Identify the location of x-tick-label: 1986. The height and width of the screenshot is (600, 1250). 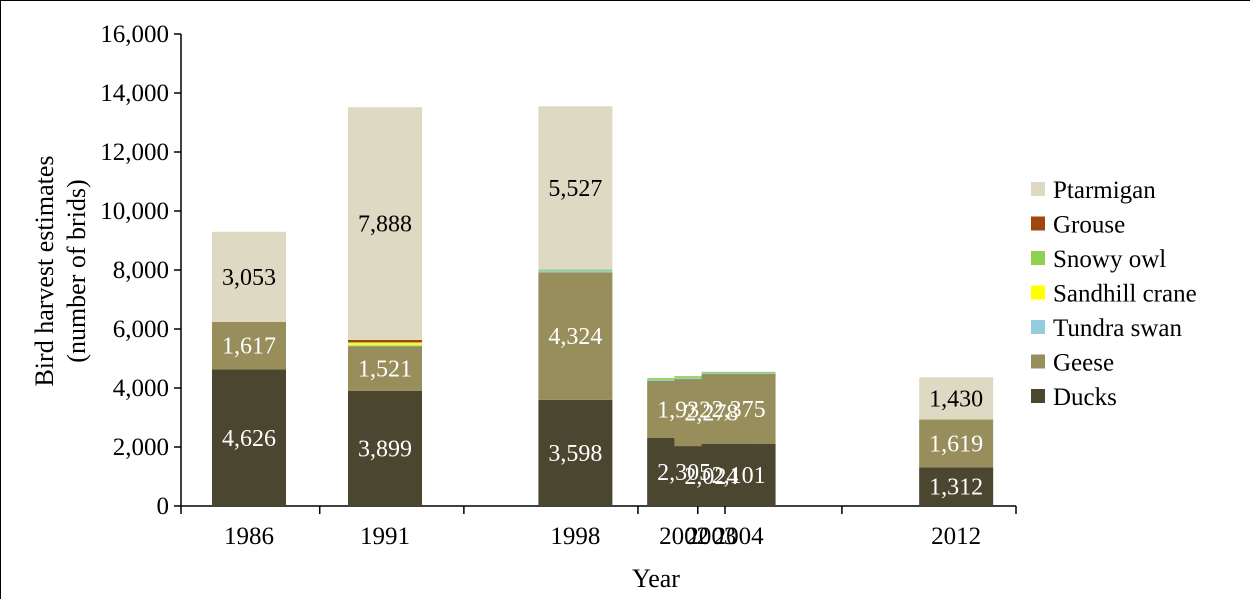
(249, 536).